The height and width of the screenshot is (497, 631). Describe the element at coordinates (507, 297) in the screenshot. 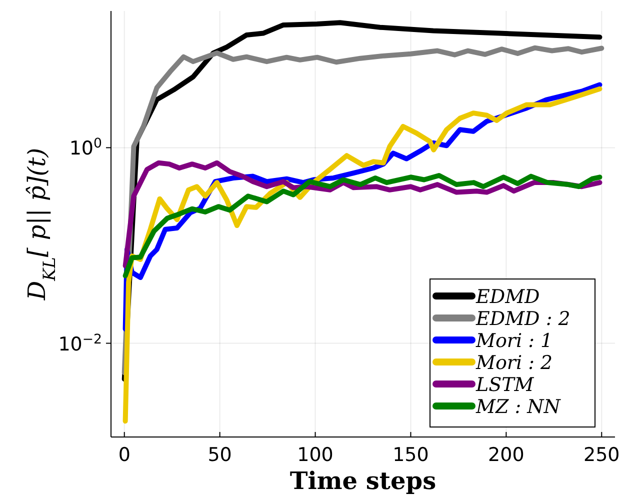

I see `legend-label: EDMD` at that location.